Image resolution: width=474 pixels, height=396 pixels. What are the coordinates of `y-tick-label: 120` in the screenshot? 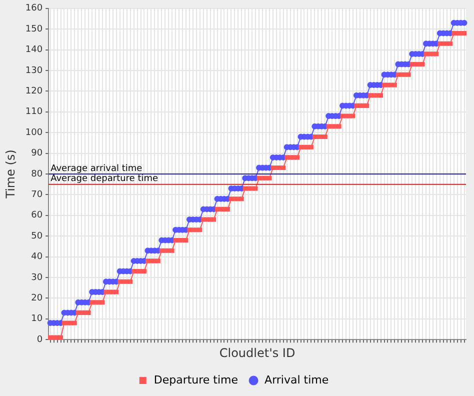 It's located at (34, 91).